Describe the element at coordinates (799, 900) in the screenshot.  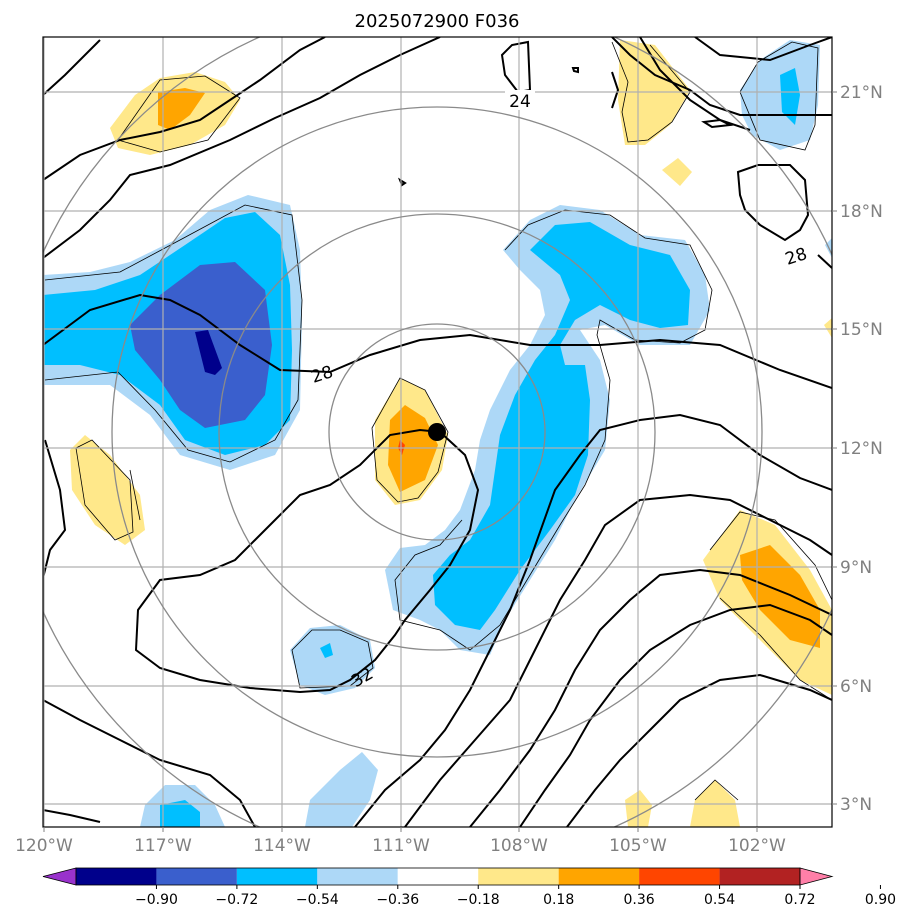
I see `colorbar-tick-label: 0.72` at that location.